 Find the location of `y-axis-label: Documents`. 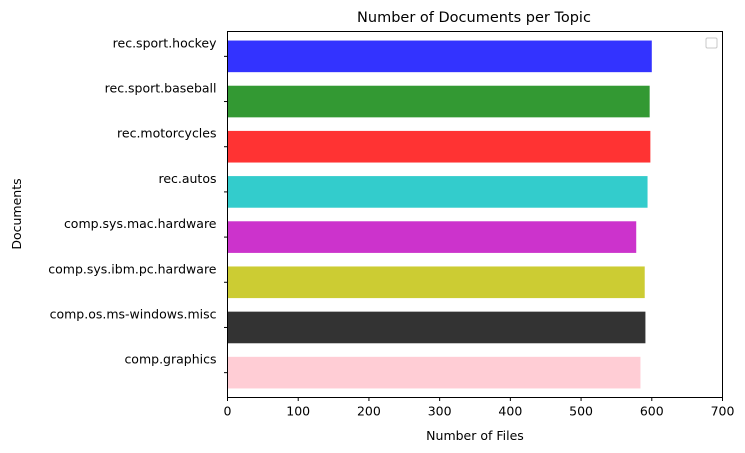

y-axis-label: Documents is located at coordinates (16, 213).